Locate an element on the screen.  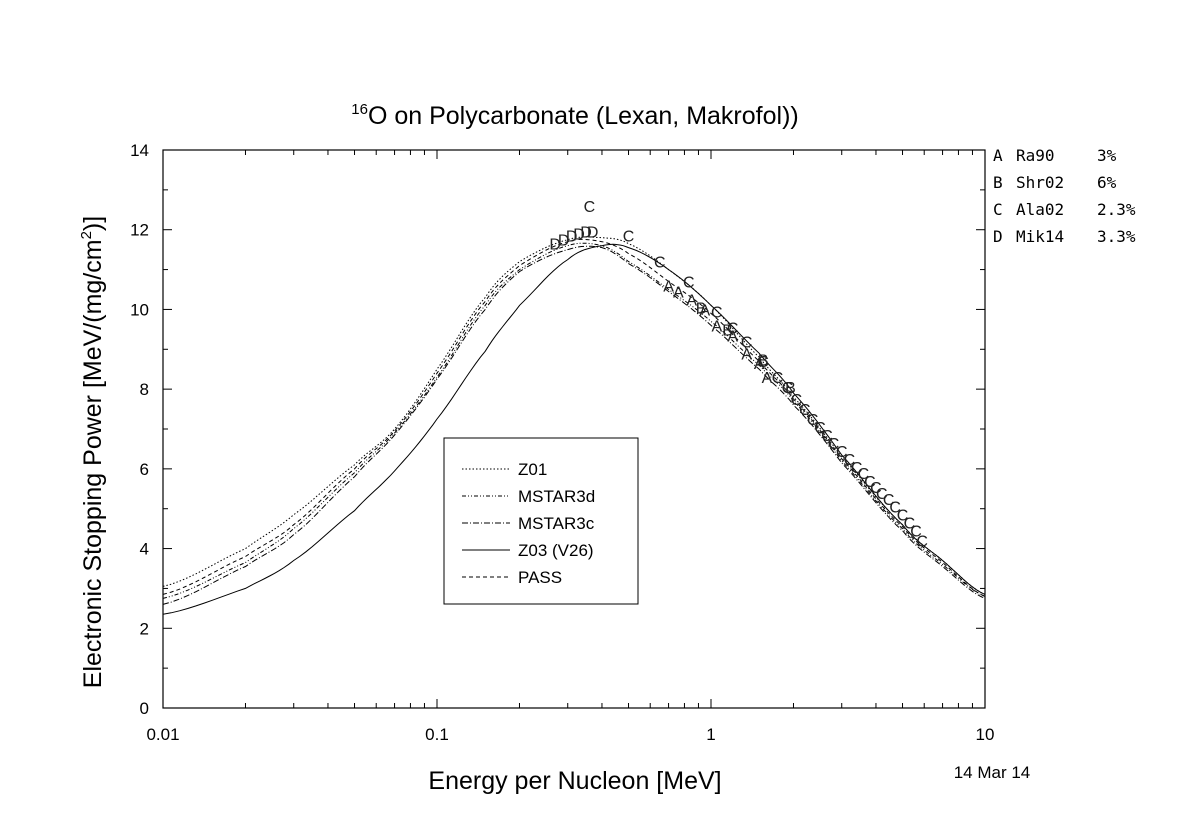
y-tick-label: 6 is located at coordinates (144, 469).